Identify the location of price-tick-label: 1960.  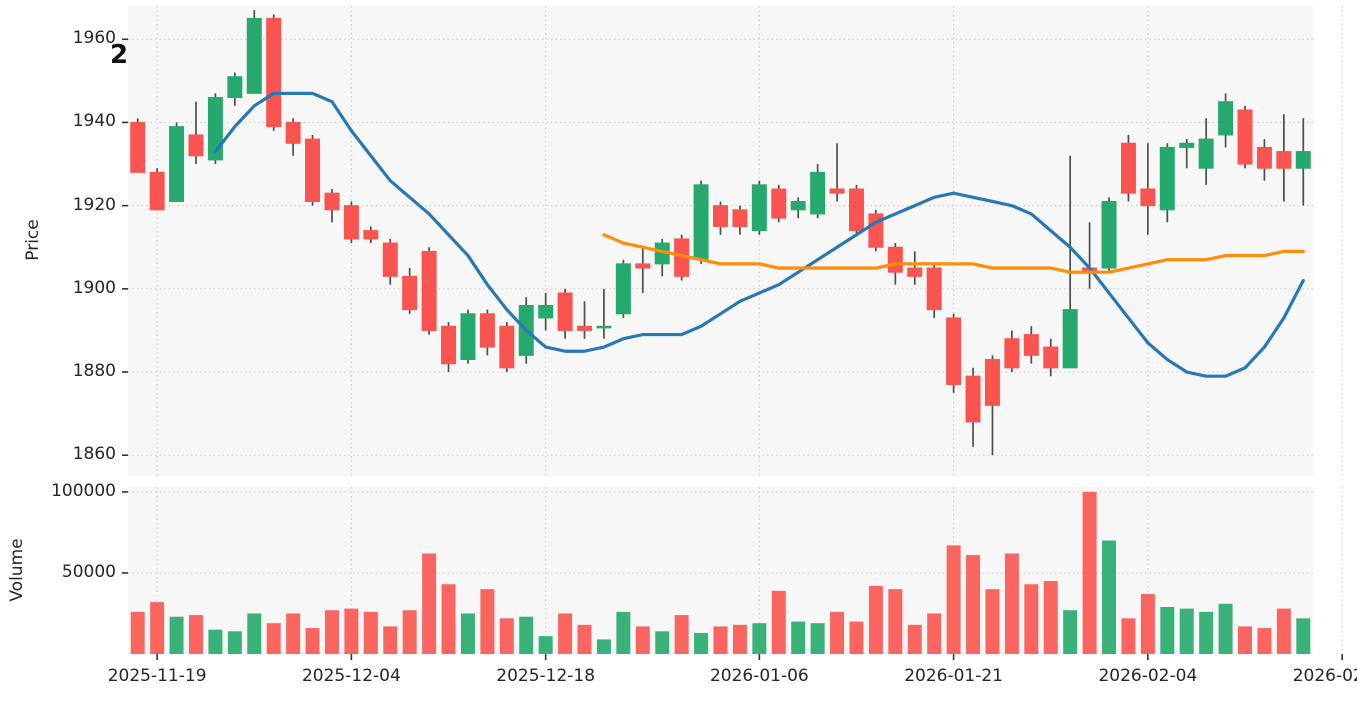
(94, 38).